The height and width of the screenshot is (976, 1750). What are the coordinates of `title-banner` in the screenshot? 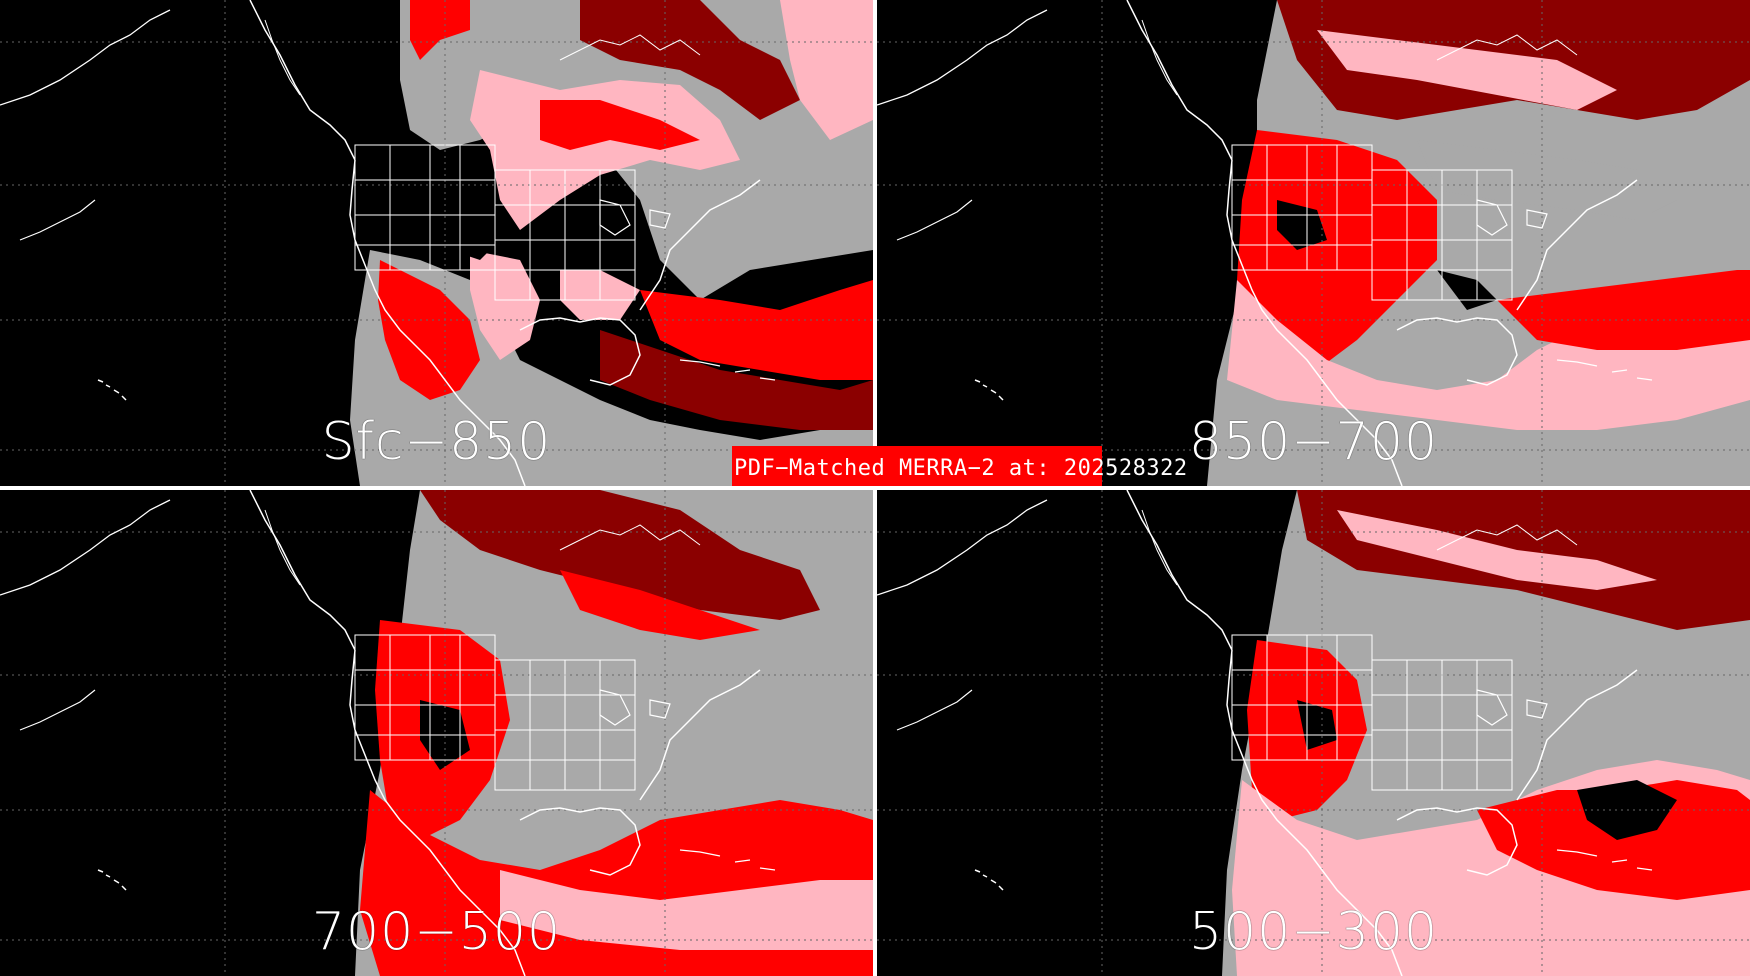 It's located at (917, 466).